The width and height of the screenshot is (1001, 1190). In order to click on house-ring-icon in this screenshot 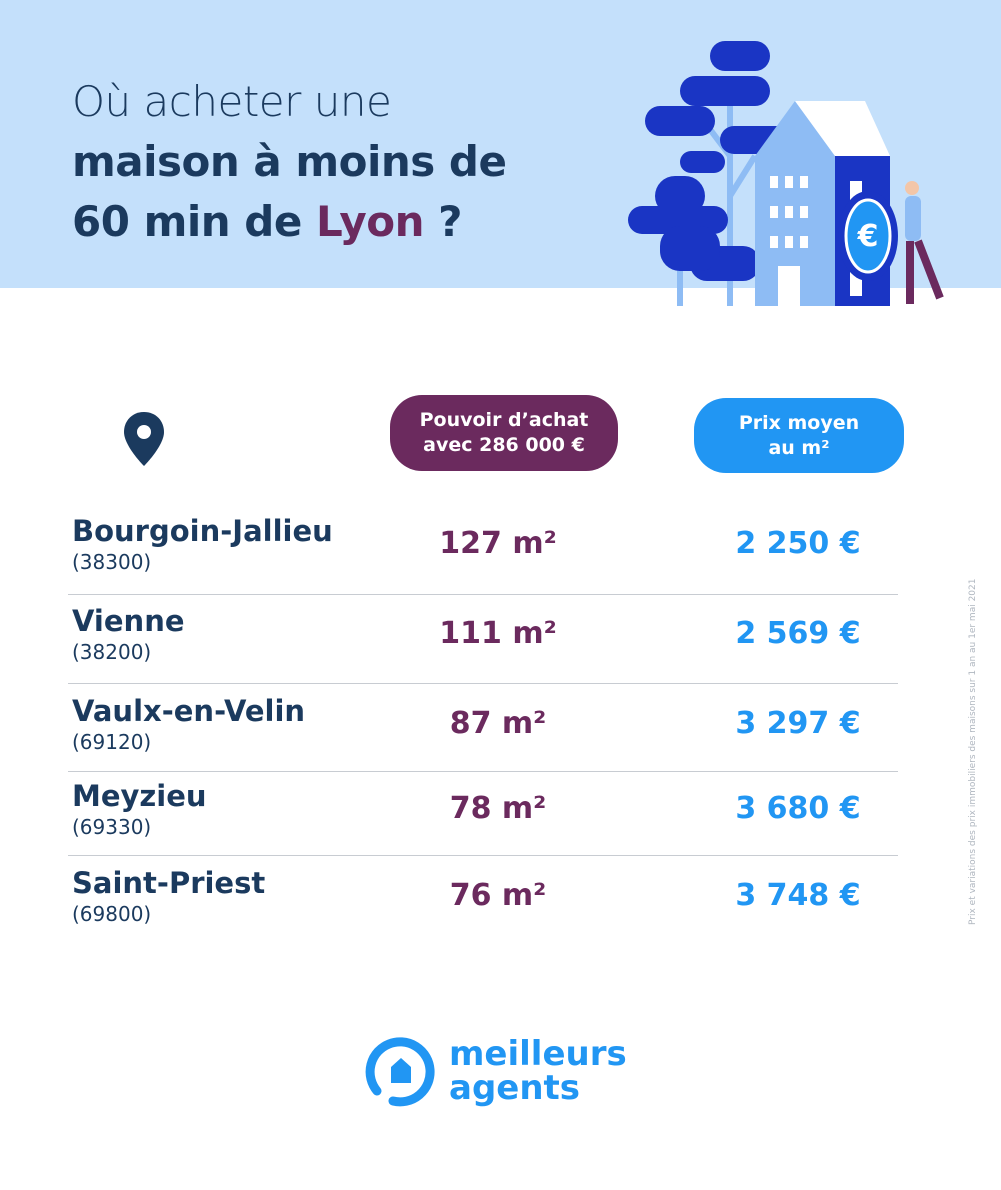, I will do `click(400, 1072)`.